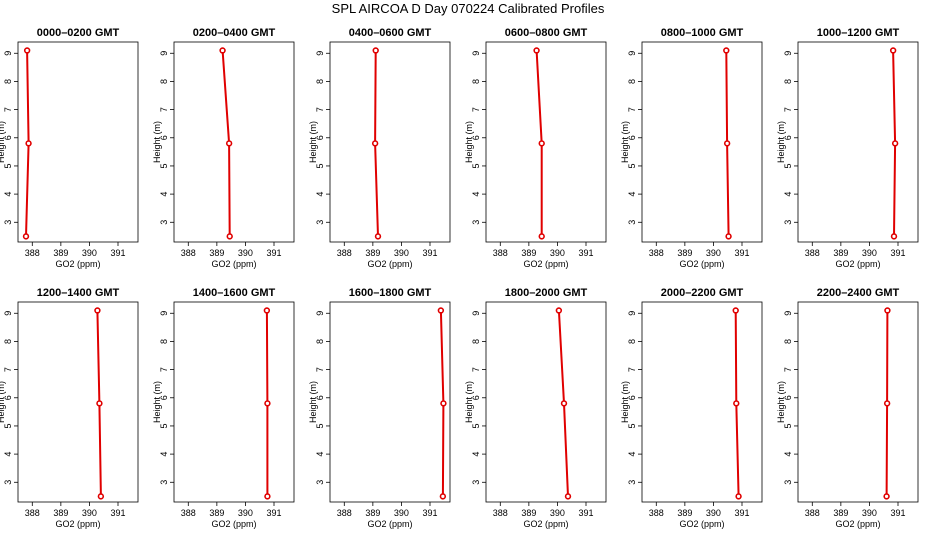 The width and height of the screenshot is (936, 540). What do you see at coordinates (858, 293) in the screenshot?
I see `panel-title: 2200–2400 GMT` at bounding box center [858, 293].